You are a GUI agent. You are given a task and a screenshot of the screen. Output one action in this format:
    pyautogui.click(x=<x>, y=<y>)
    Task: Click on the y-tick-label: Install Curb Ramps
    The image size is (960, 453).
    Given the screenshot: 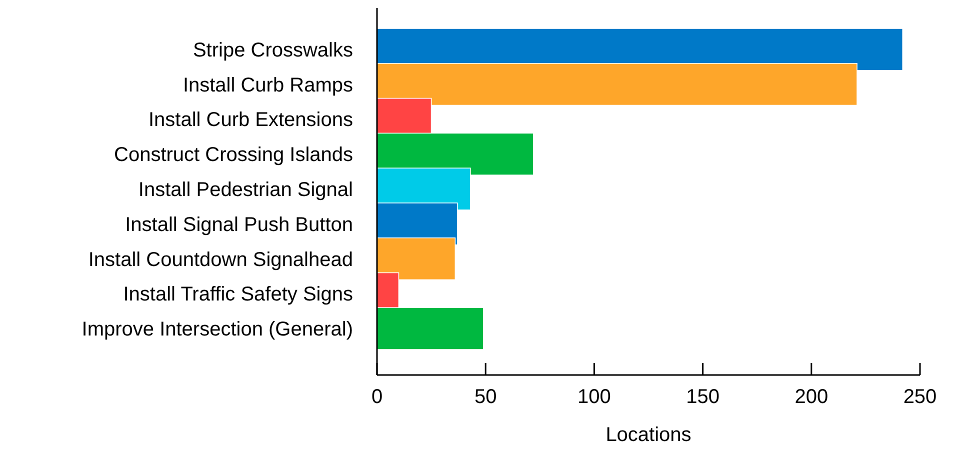 What is the action you would take?
    pyautogui.click(x=267, y=85)
    